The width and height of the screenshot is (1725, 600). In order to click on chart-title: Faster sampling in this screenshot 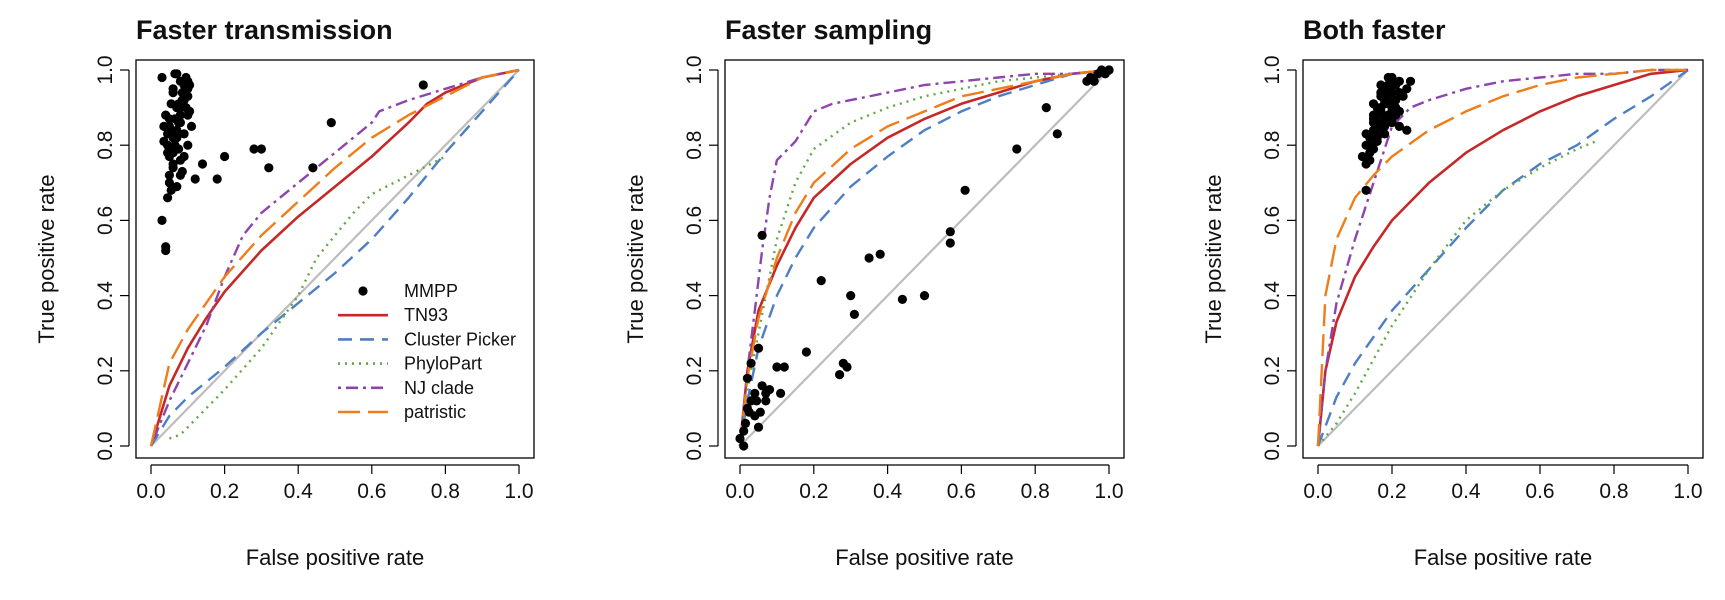, I will do `click(828, 30)`.